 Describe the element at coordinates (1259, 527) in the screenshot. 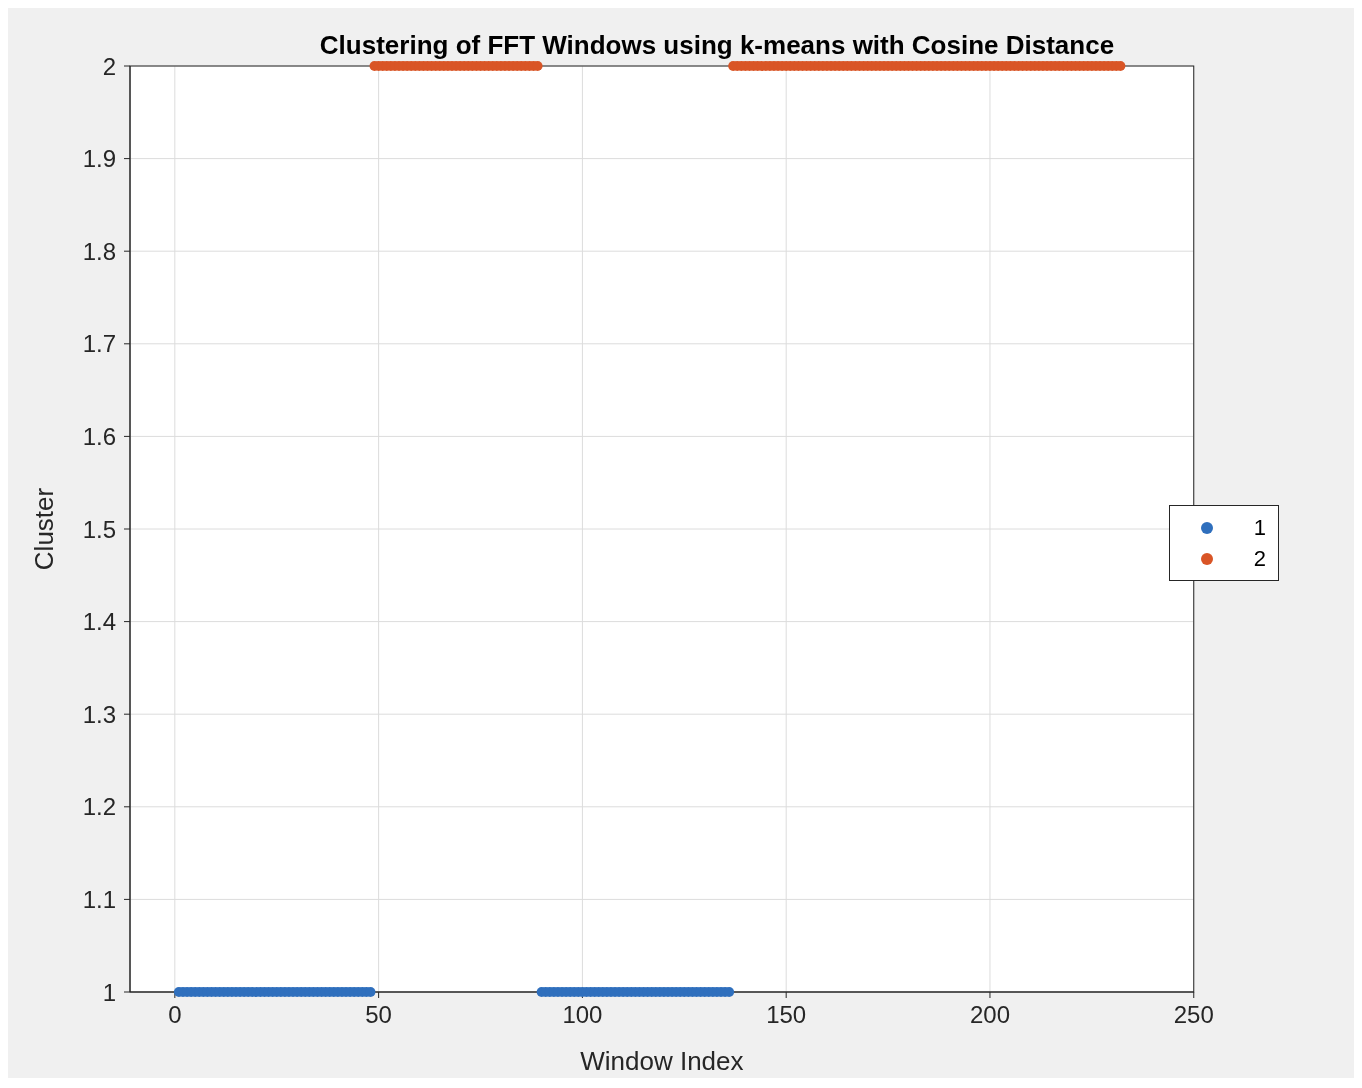

I see `legend-label: 1` at that location.